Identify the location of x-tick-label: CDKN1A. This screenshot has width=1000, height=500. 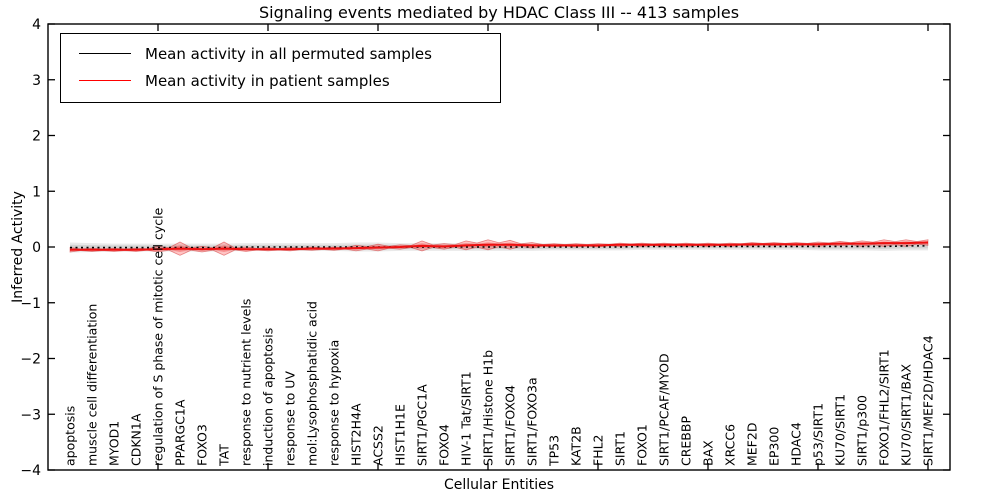
(136, 439).